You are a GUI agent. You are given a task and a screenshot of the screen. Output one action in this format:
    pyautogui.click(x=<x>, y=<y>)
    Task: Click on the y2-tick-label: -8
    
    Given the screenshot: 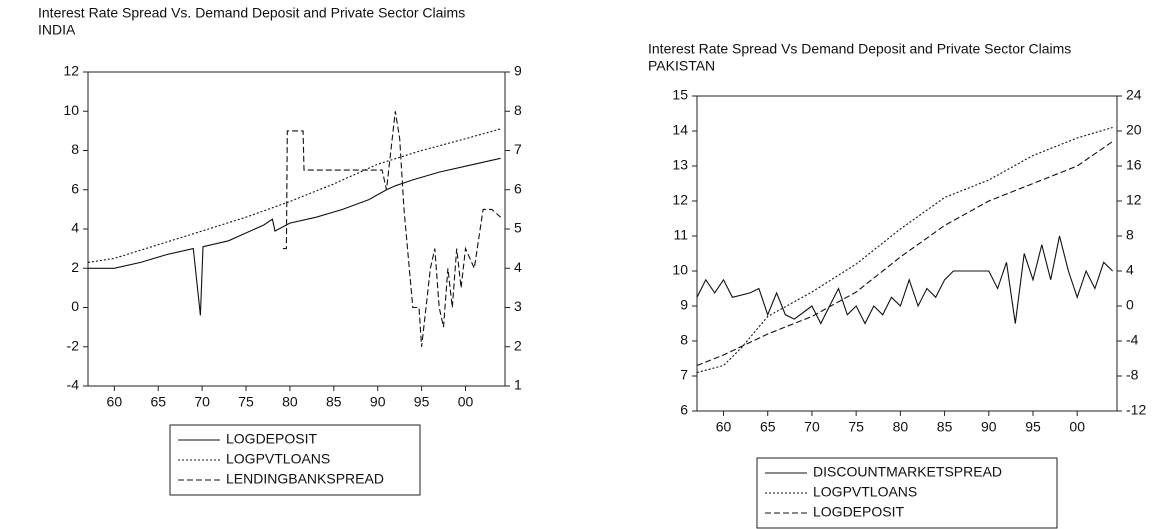 What is the action you would take?
    pyautogui.click(x=1132, y=375)
    